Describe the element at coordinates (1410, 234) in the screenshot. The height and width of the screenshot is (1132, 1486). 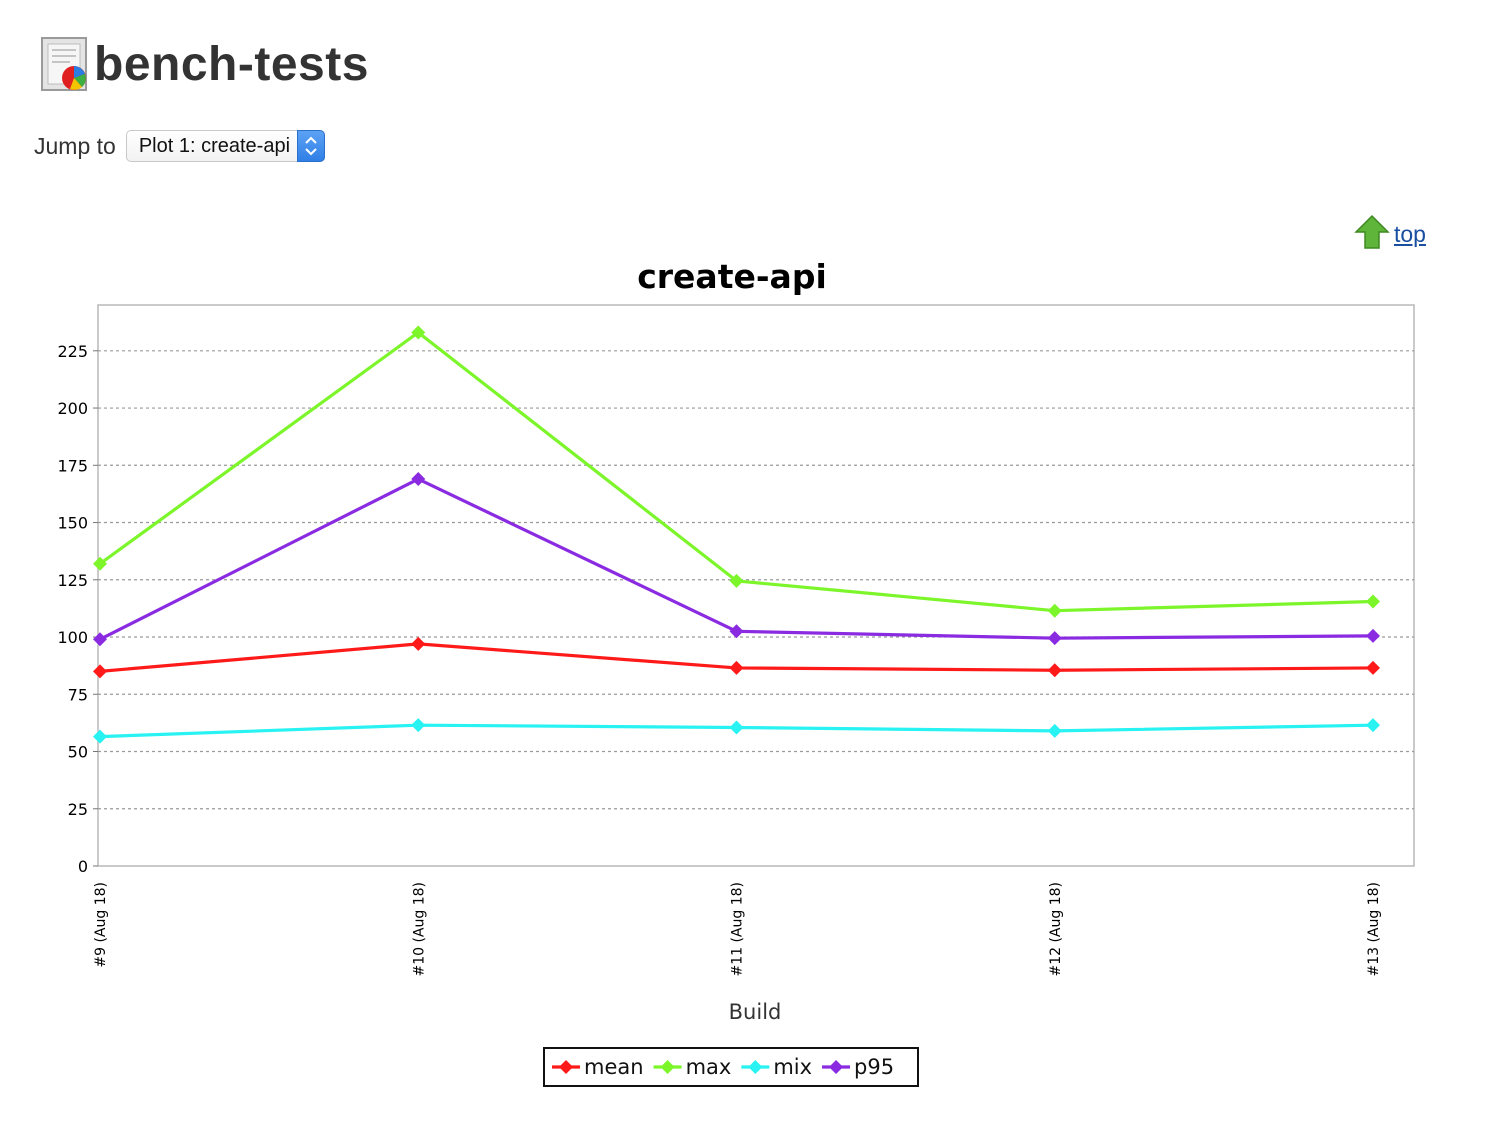
I see `top-link: top` at that location.